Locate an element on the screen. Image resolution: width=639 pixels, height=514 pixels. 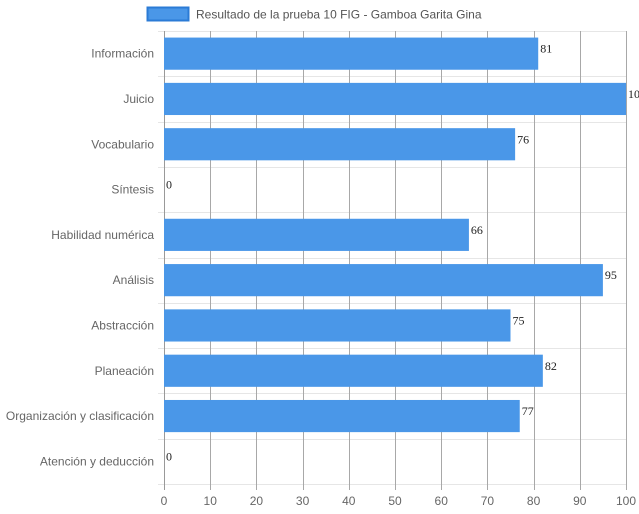
category-label: Organización y clasificación is located at coordinates (80, 416).